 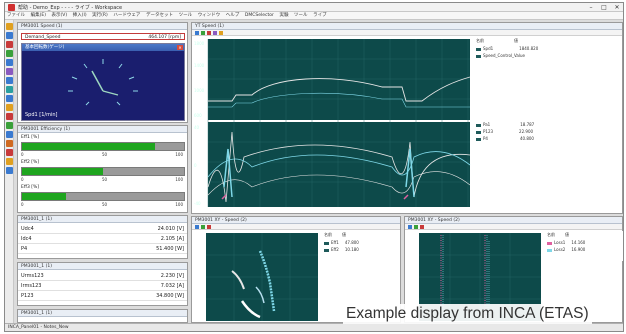 What do you see at coordinates (526, 138) in the screenshot?
I see `legend-item-value: 40.800` at bounding box center [526, 138].